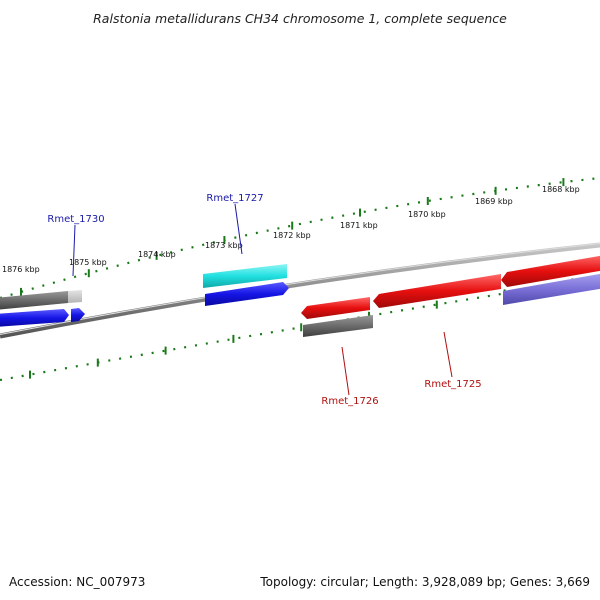 The height and width of the screenshot is (600, 600). Describe the element at coordinates (224, 245) in the screenshot. I see `scale-label-1873: 1873 kbp` at that location.